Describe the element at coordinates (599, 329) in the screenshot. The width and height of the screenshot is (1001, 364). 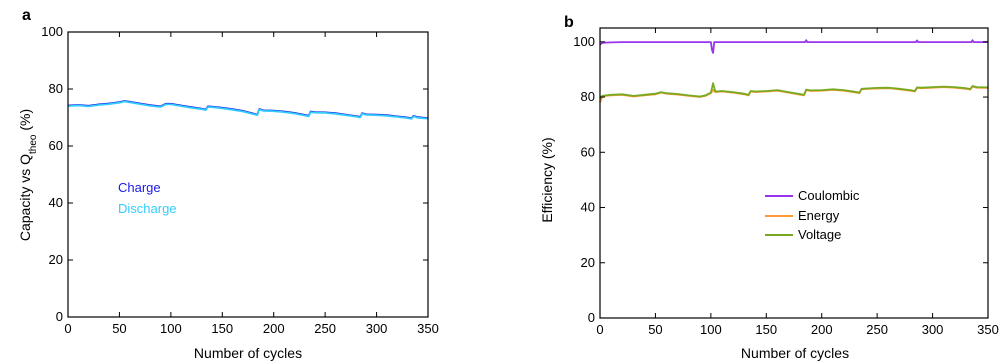
I see `panel-b-x-tick-label: 0` at that location.